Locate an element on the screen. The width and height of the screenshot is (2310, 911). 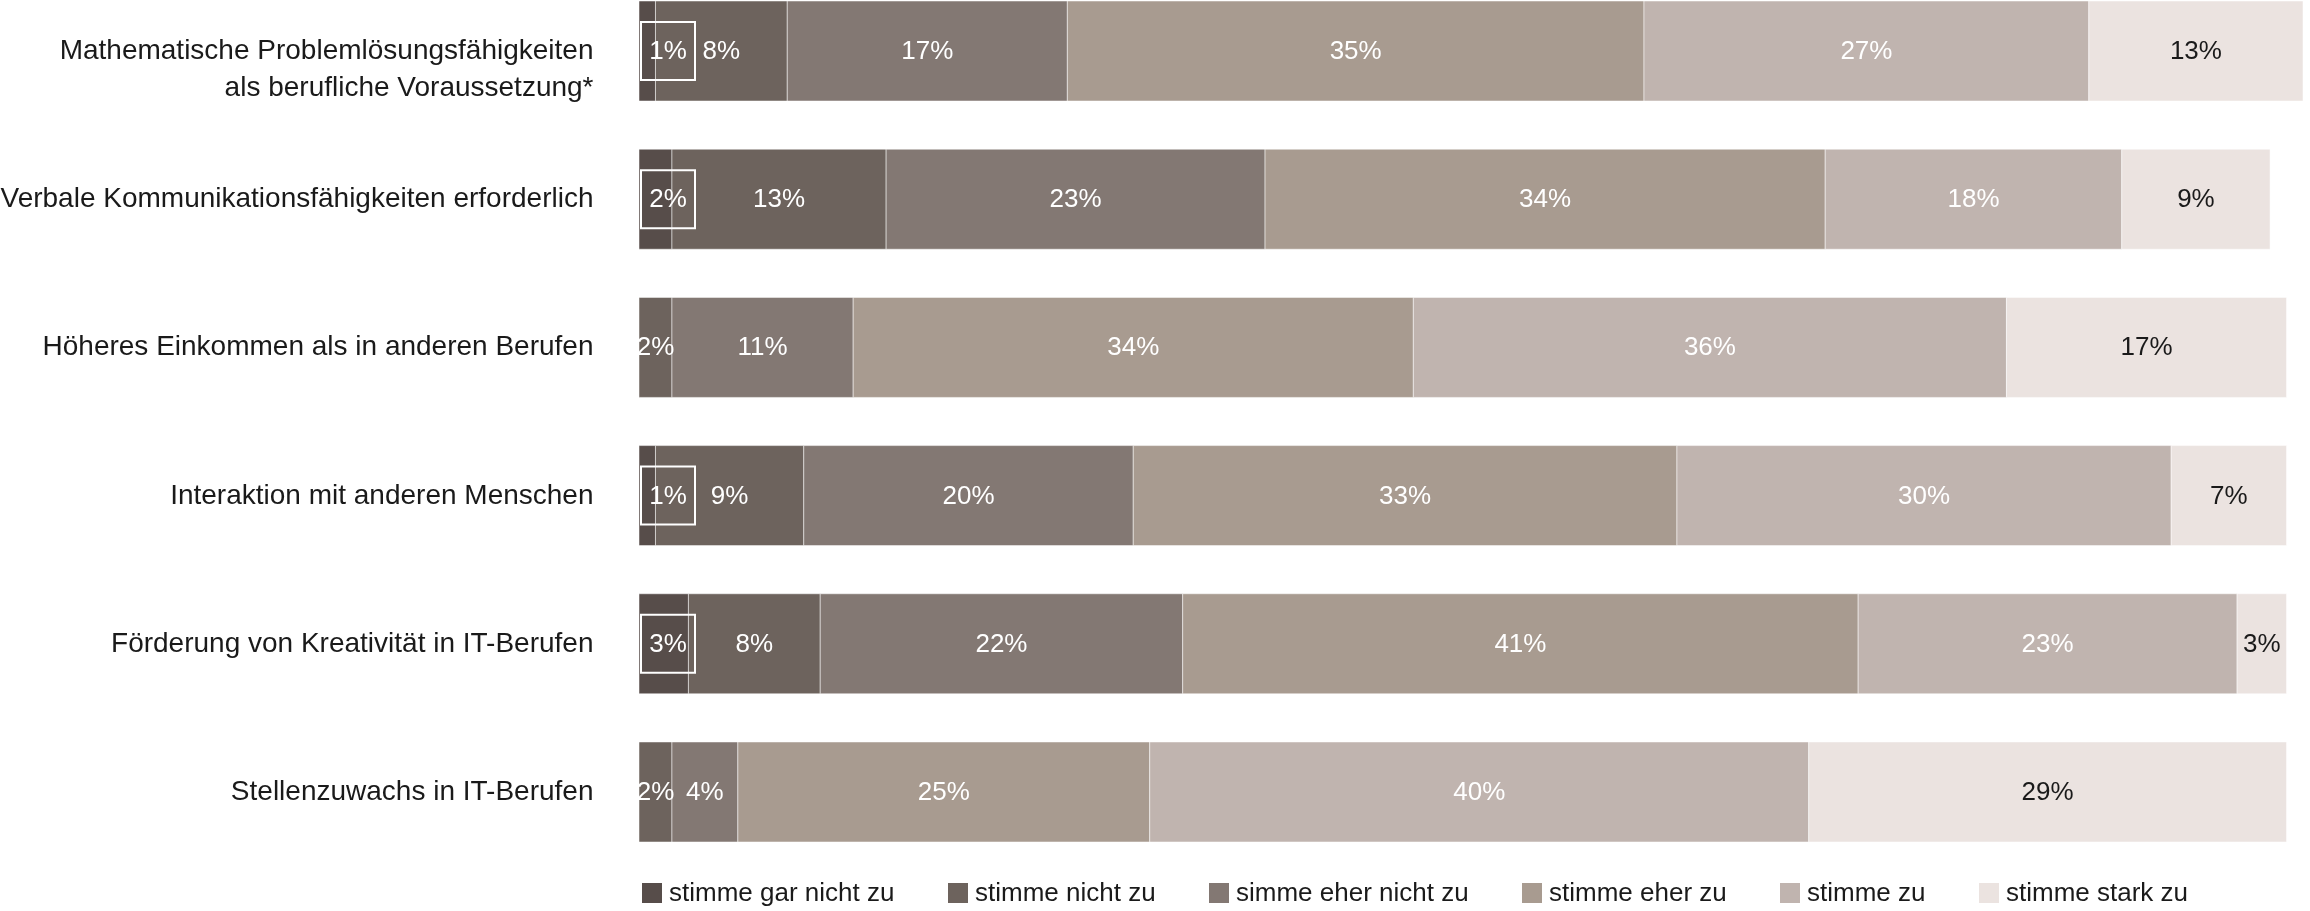
y-tick-label: Mathematische Problemlösungsfähigkeiten als berufliche Voraussetzung* is located at coordinates (326, 68).